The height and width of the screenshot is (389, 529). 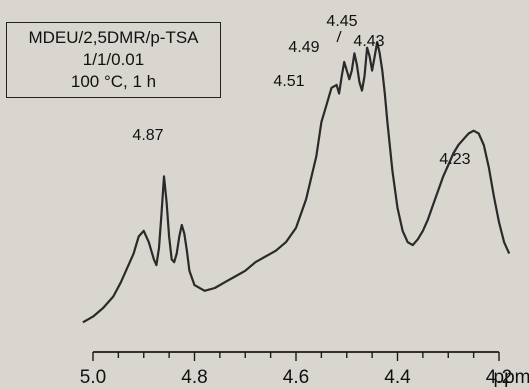 What do you see at coordinates (341, 21) in the screenshot?
I see `peak-label: 4.45` at bounding box center [341, 21].